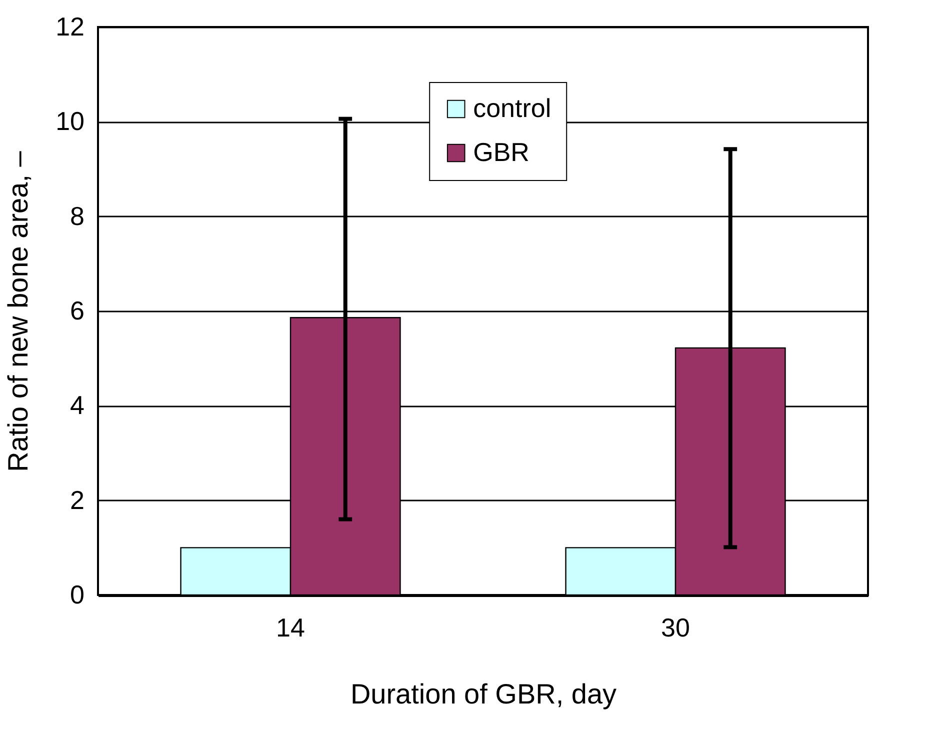  Describe the element at coordinates (290, 627) in the screenshot. I see `x-tick-label: 14` at that location.